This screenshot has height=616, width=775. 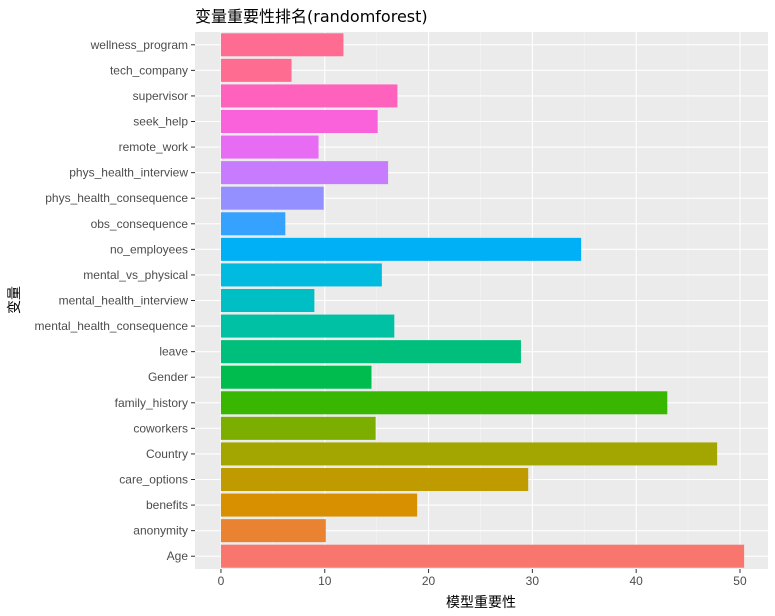 What do you see at coordinates (740, 581) in the screenshot?
I see `x-tick-label: 50` at bounding box center [740, 581].